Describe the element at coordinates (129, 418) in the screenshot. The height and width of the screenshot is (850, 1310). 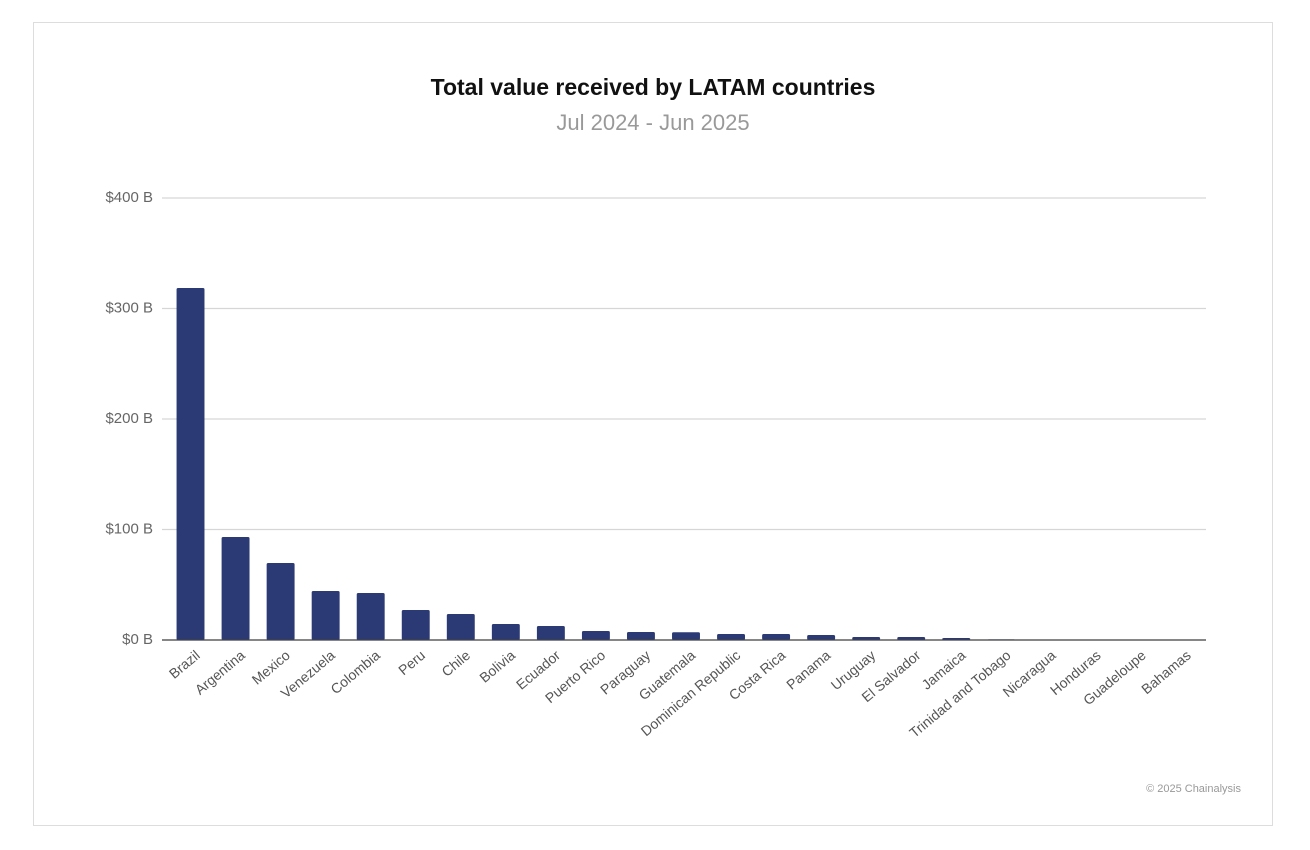
I see `y-tick-label: $200 B` at that location.